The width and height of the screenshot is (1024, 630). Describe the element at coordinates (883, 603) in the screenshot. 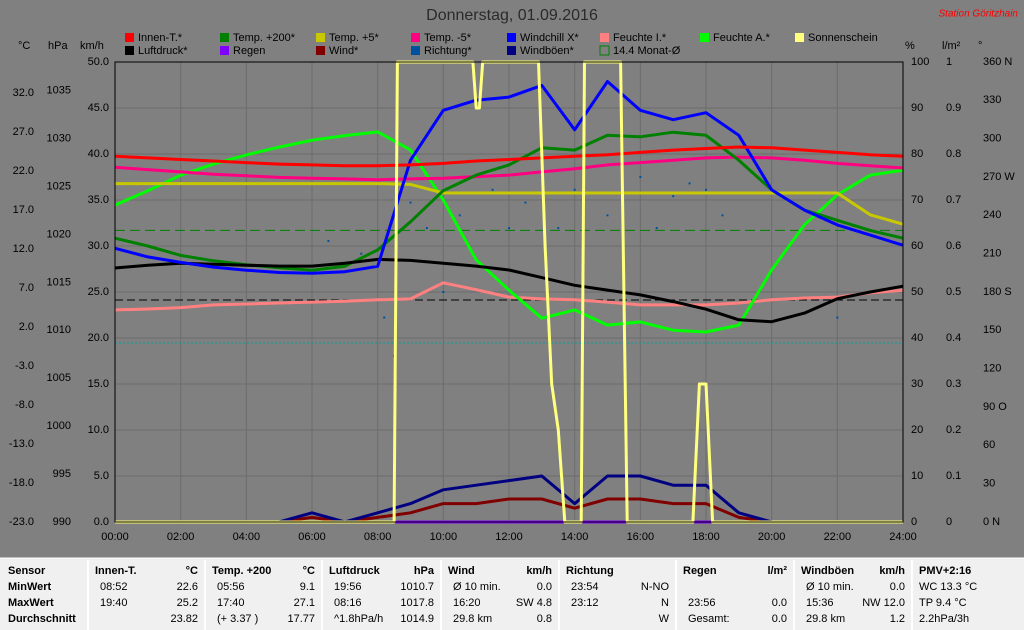

I see `cell: NW 12.0` at that location.